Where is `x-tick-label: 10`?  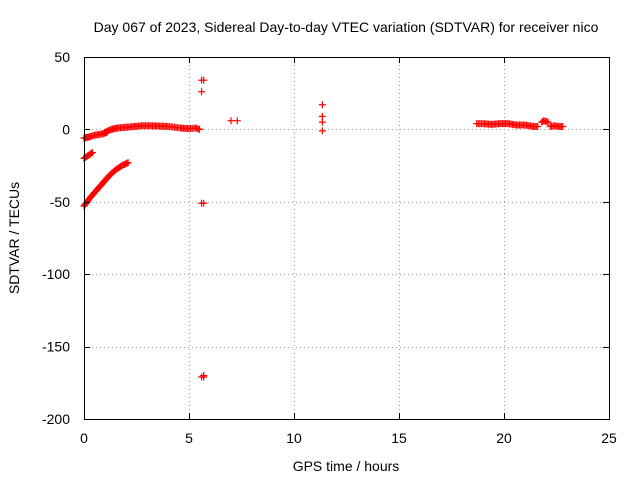 x-tick-label: 10 is located at coordinates (294, 438).